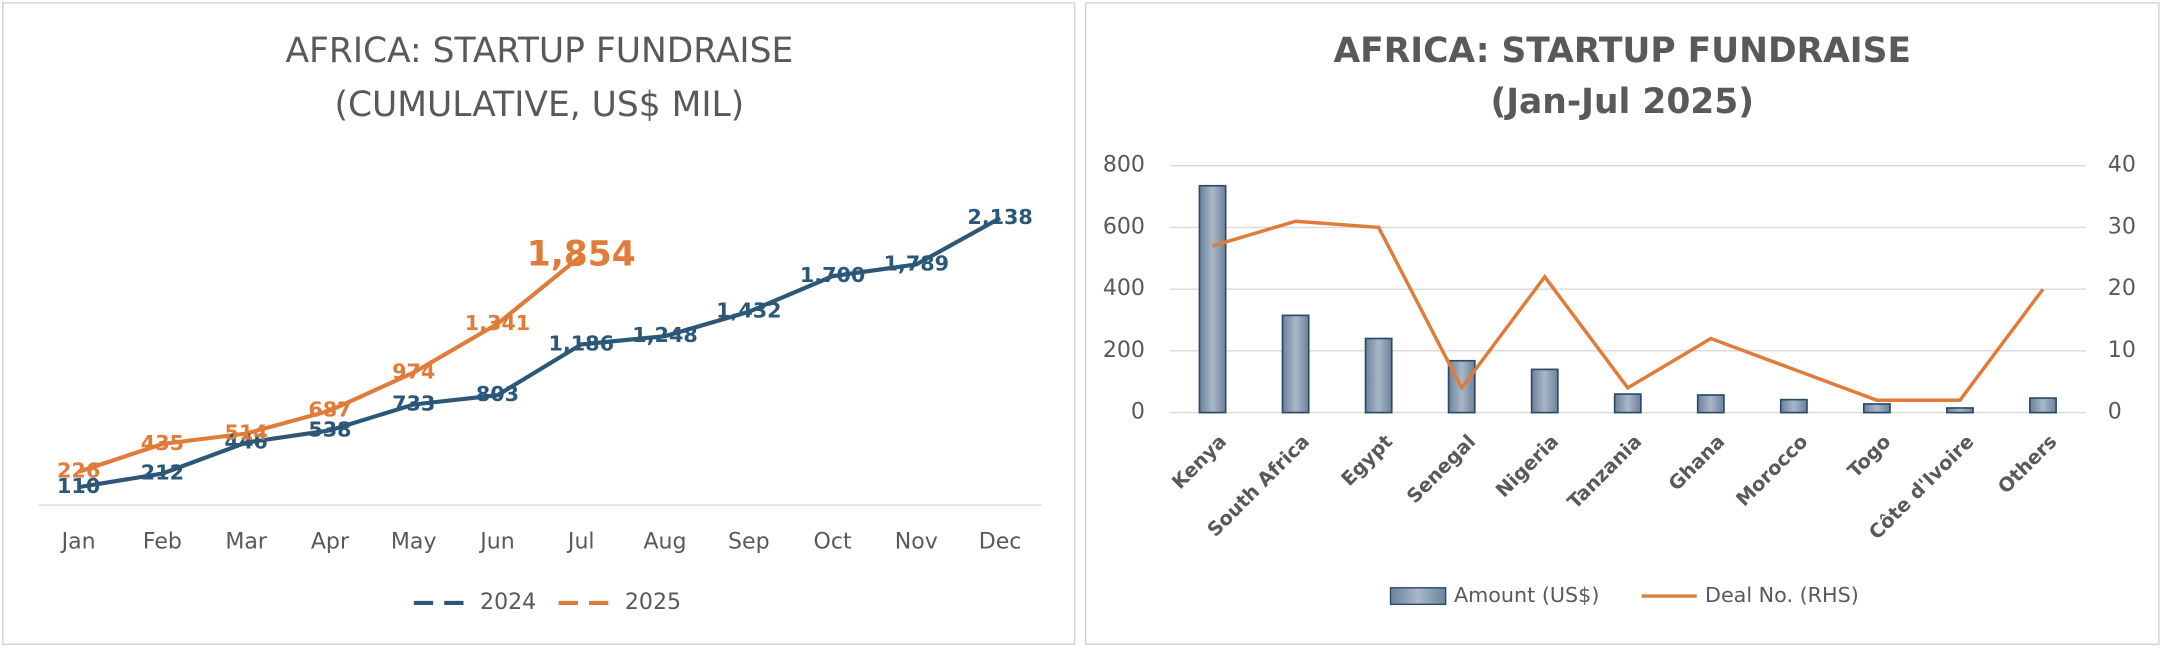 This screenshot has height=650, width=2163. Describe the element at coordinates (330, 541) in the screenshot. I see `x-tick-label: Apr` at that location.